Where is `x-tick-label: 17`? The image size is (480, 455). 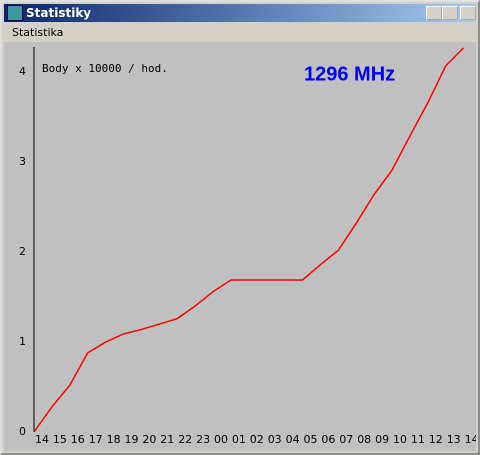 x-tick-label: 17 is located at coordinates (96, 439).